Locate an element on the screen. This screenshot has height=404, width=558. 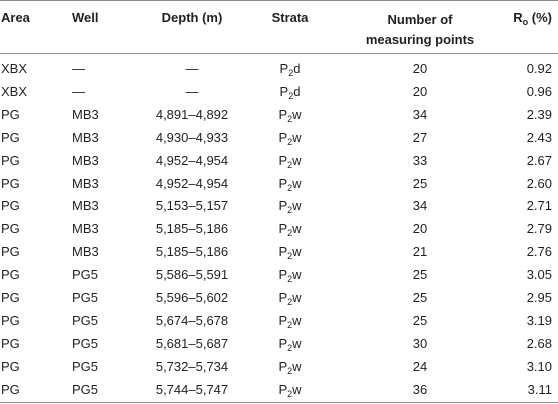
table-cell: 2.60 is located at coordinates (539, 183).